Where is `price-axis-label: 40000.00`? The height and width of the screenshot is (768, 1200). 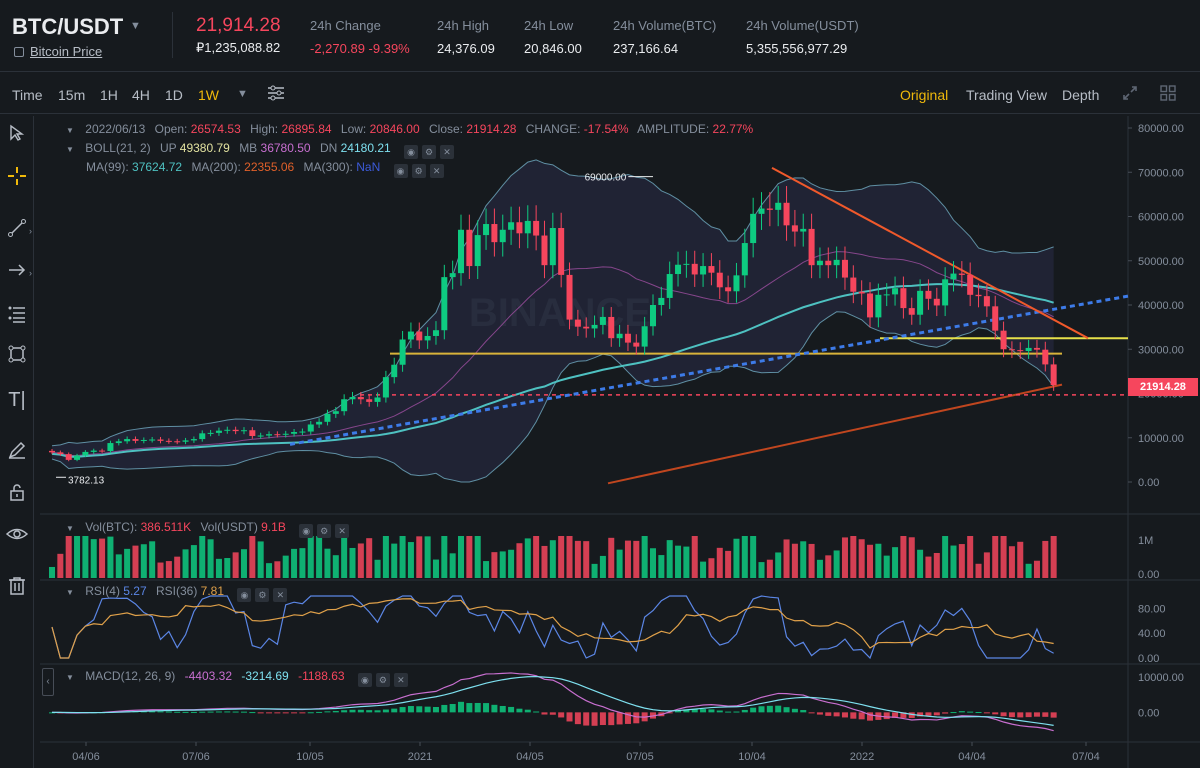
price-axis-label: 40000.00 is located at coordinates (1161, 306).